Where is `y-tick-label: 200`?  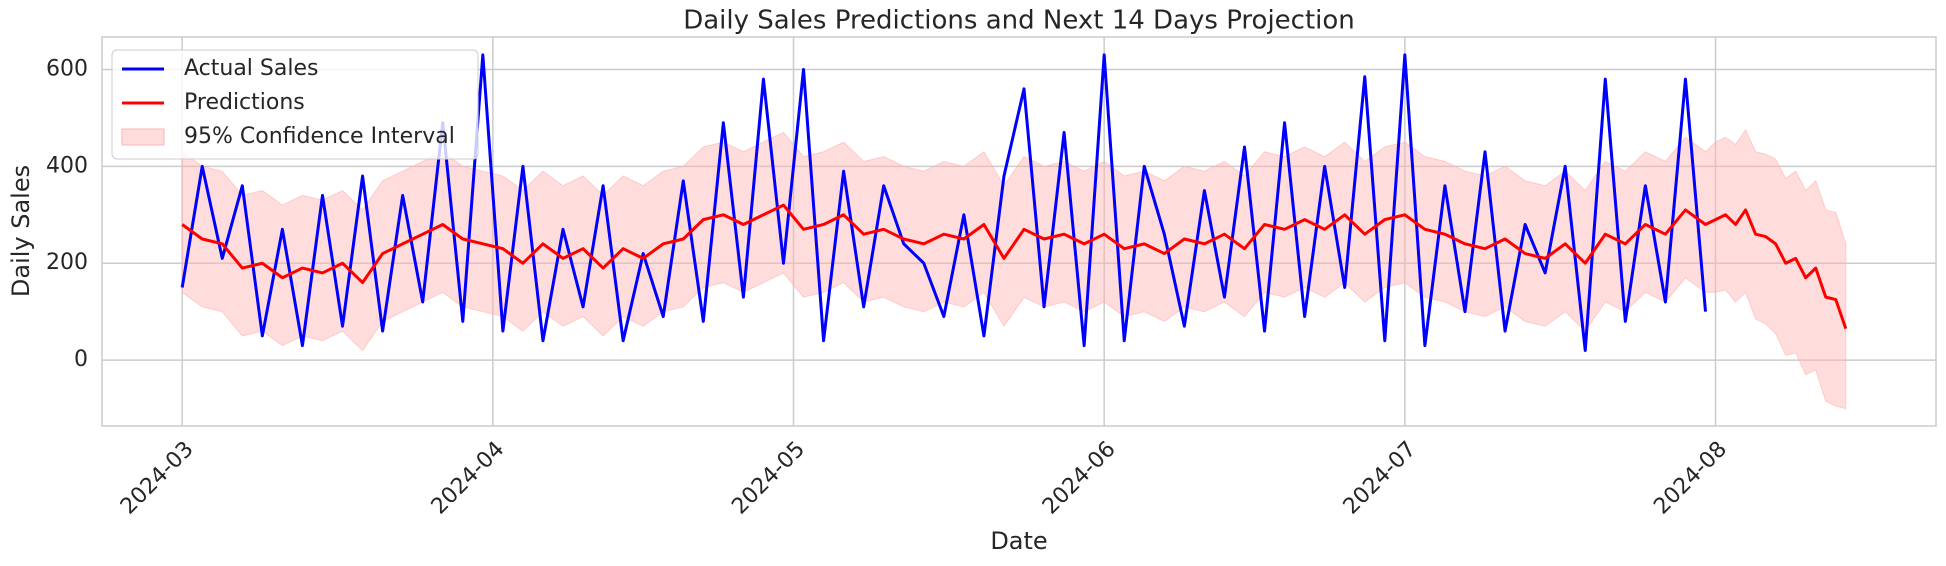 y-tick-label: 200 is located at coordinates (67, 262).